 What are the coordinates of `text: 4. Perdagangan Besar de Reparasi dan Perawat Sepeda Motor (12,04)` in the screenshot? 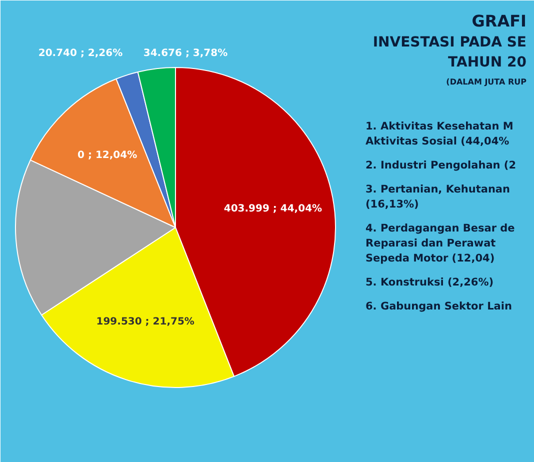 It's located at (440, 243).